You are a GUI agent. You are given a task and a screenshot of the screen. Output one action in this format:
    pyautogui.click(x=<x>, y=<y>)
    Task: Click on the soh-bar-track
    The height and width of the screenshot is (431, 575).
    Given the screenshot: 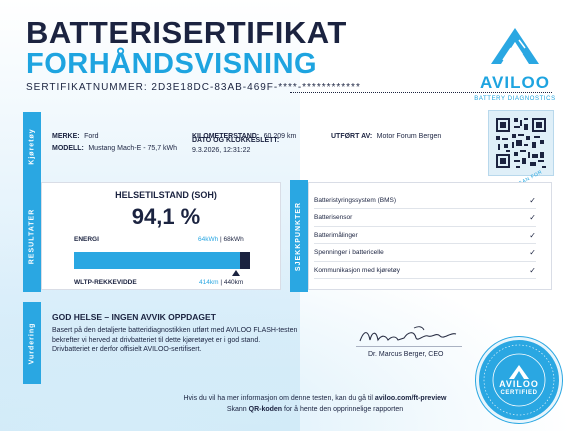 What is the action you would take?
    pyautogui.click(x=162, y=260)
    